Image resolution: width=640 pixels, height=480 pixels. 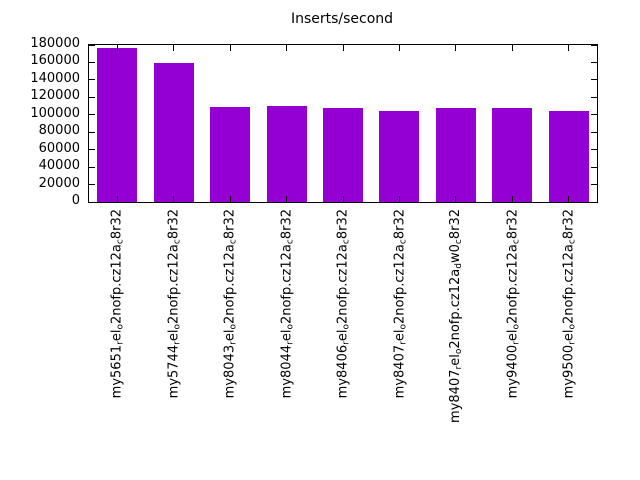 I want to click on x-tick-label: my8406relo2nofp.cz12ac8r32, so click(x=343, y=304).